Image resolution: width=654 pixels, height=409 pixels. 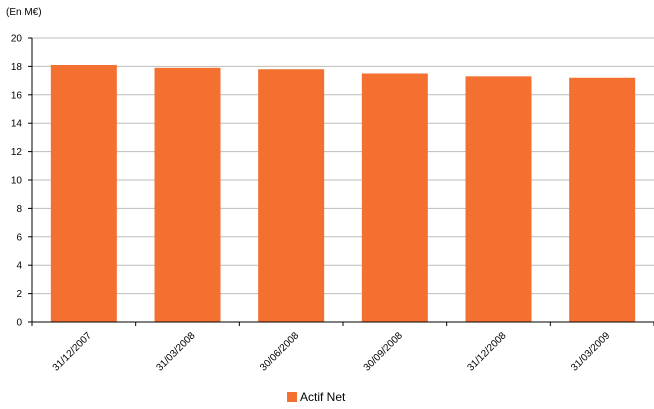 I want to click on legend: Actif Net, so click(x=316, y=397).